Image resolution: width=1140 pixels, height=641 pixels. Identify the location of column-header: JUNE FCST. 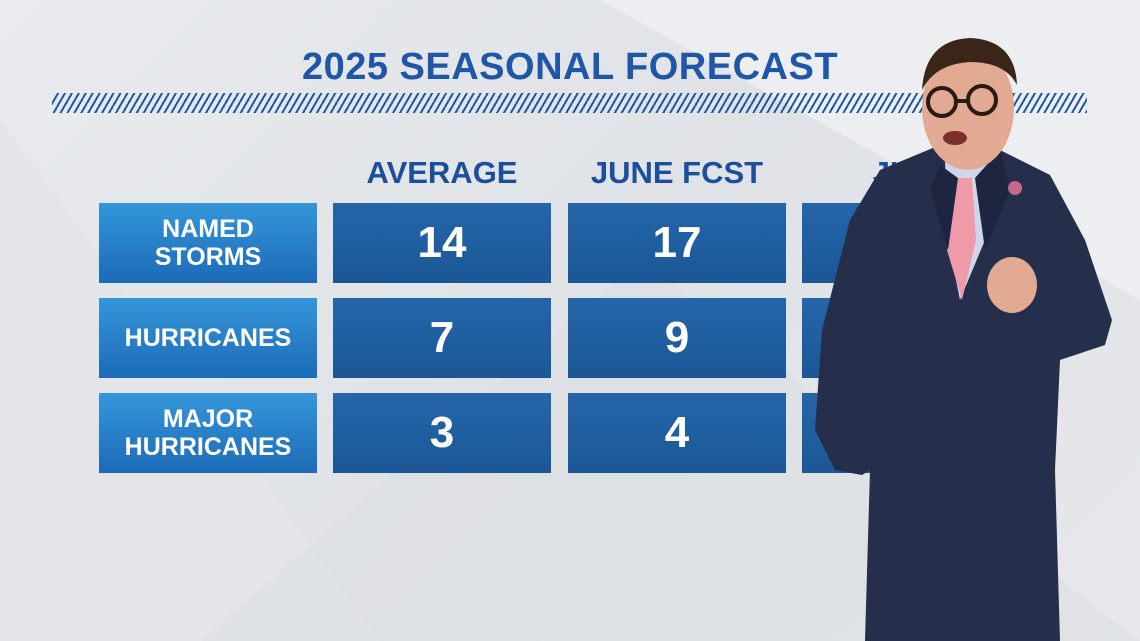
(677, 172).